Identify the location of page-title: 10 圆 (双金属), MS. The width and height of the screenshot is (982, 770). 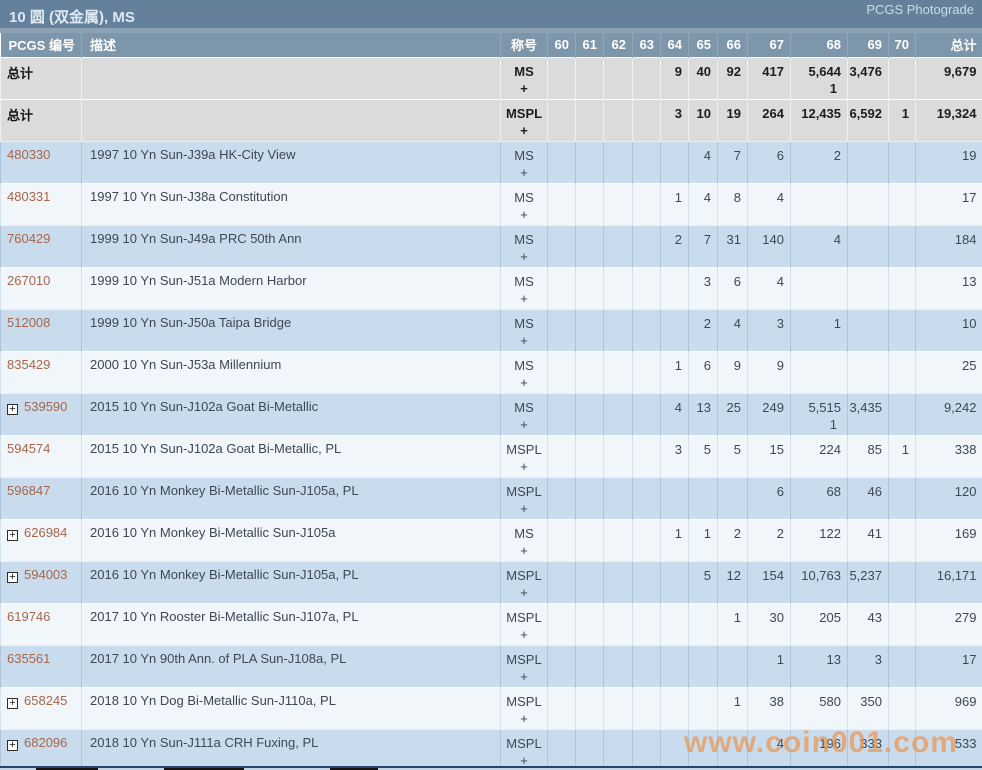
(72, 17).